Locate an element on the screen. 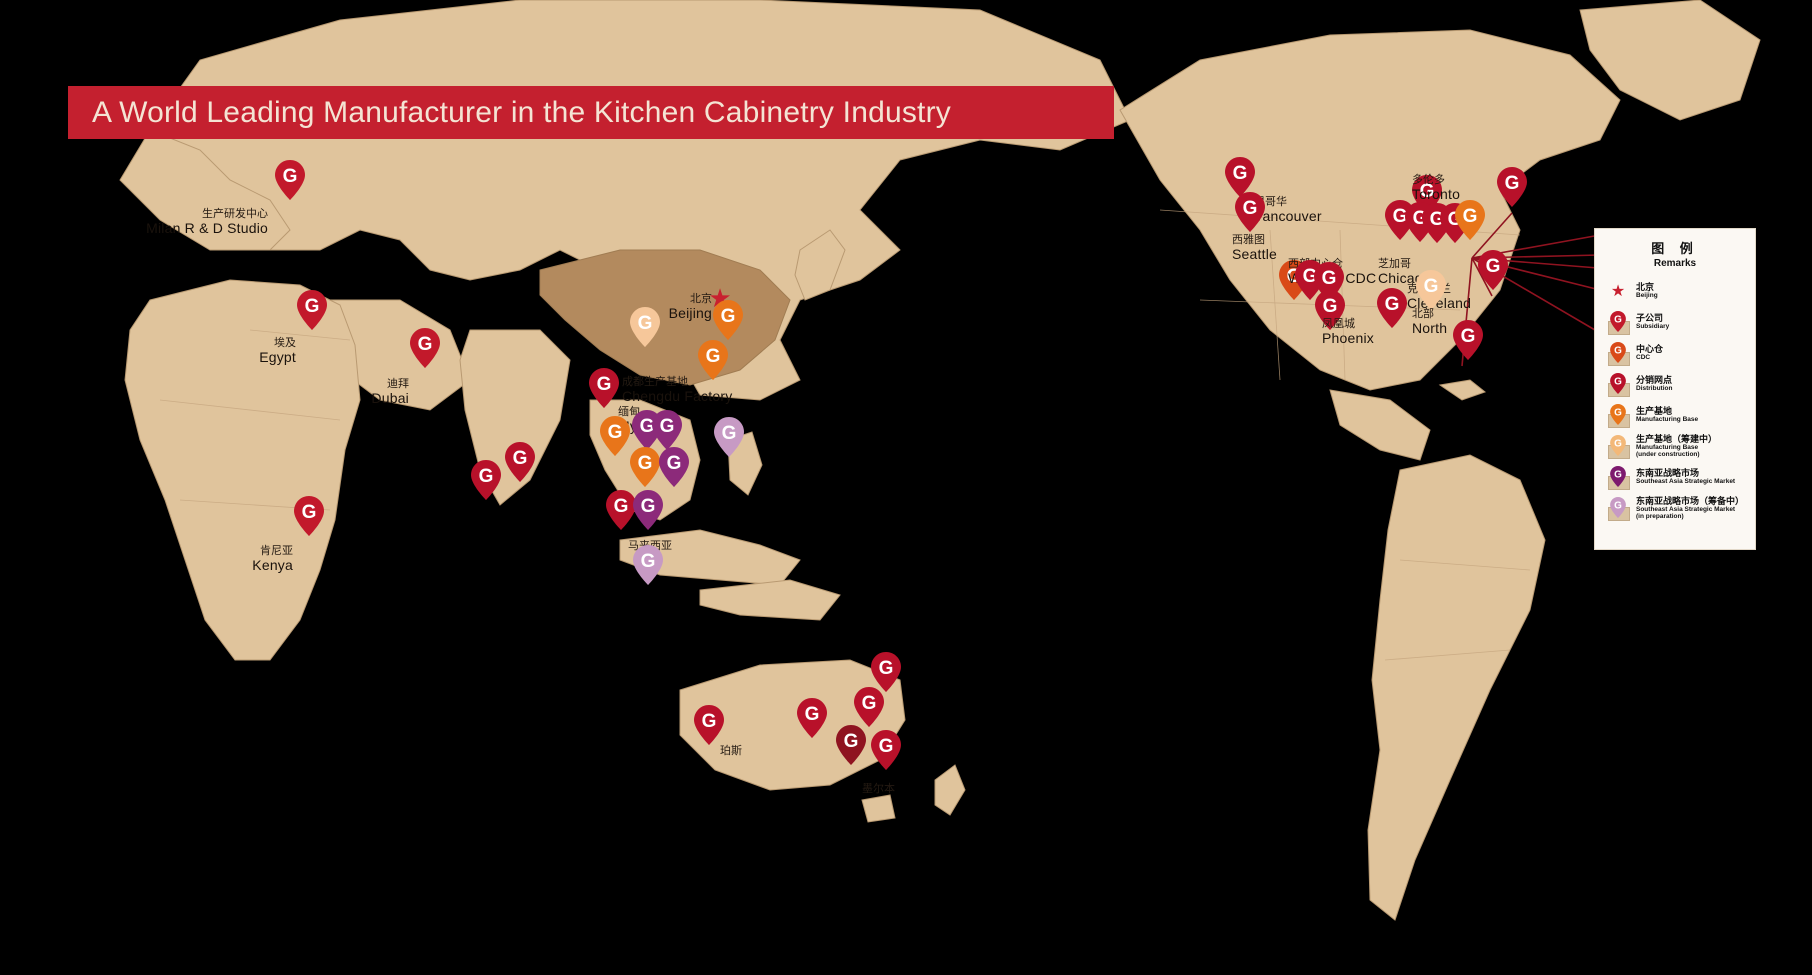 The height and width of the screenshot is (975, 1812). canberra-marker: G is located at coordinates (869, 707).